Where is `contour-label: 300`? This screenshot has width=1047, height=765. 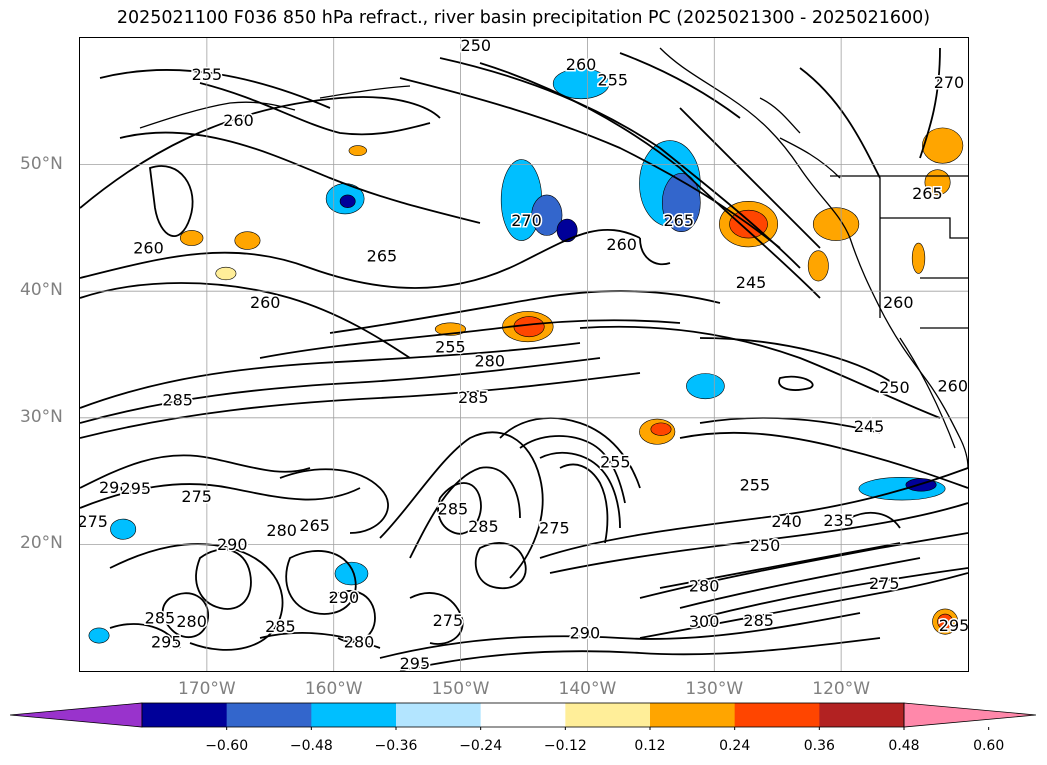 contour-label: 300 is located at coordinates (704, 621).